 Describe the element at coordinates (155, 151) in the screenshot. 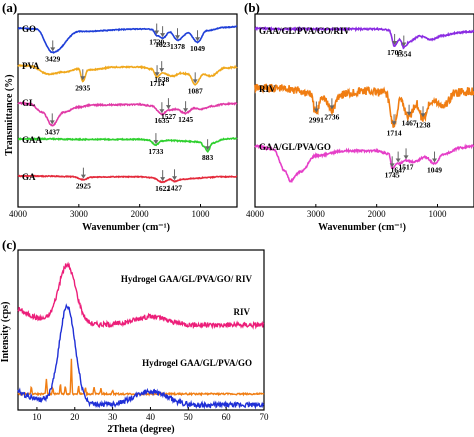

I see `peak-label: 1733` at that location.